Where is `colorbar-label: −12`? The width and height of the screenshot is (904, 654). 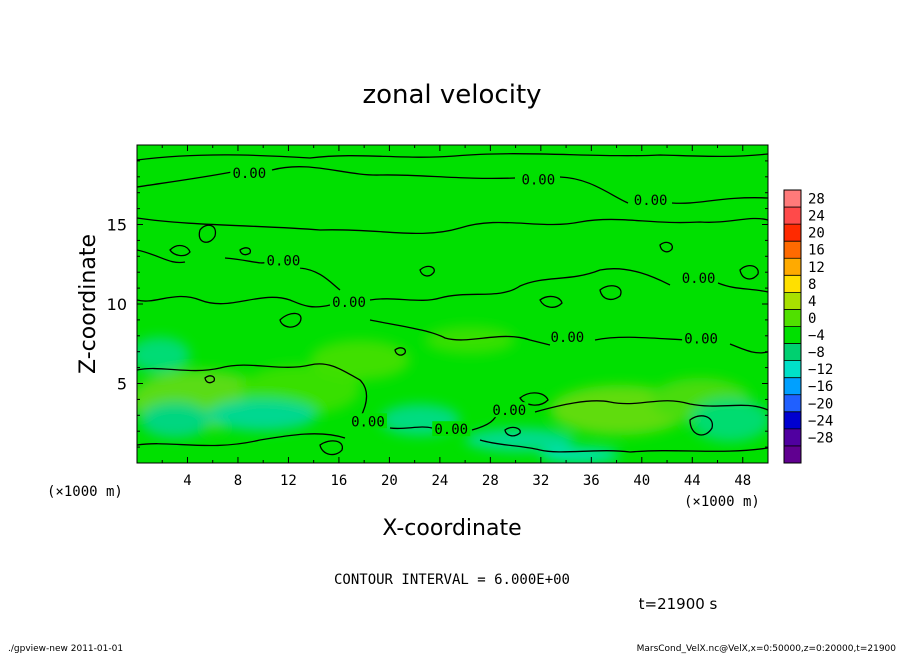
colorbar-label: −12 is located at coordinates (820, 370).